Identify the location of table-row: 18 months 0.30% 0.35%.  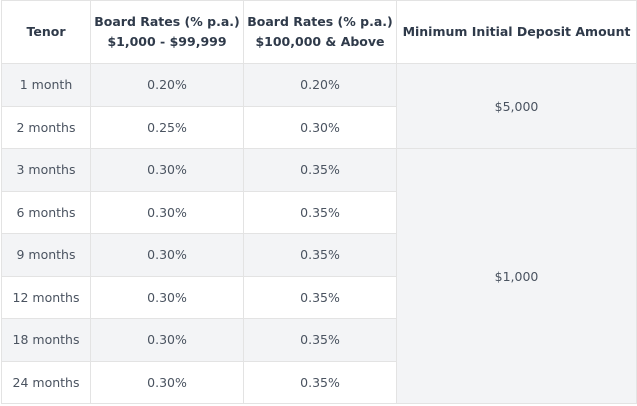
(319, 340).